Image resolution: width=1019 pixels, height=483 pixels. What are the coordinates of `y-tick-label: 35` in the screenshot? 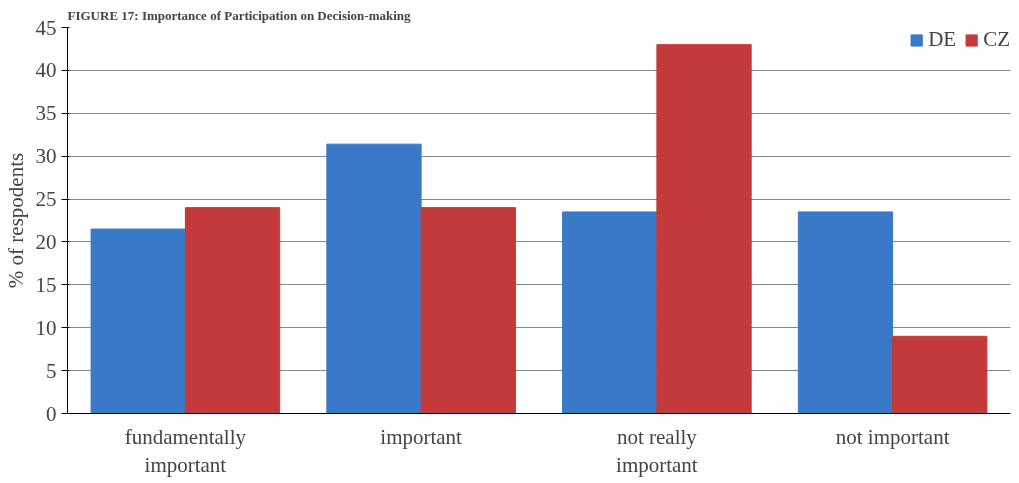 It's located at (46, 113).